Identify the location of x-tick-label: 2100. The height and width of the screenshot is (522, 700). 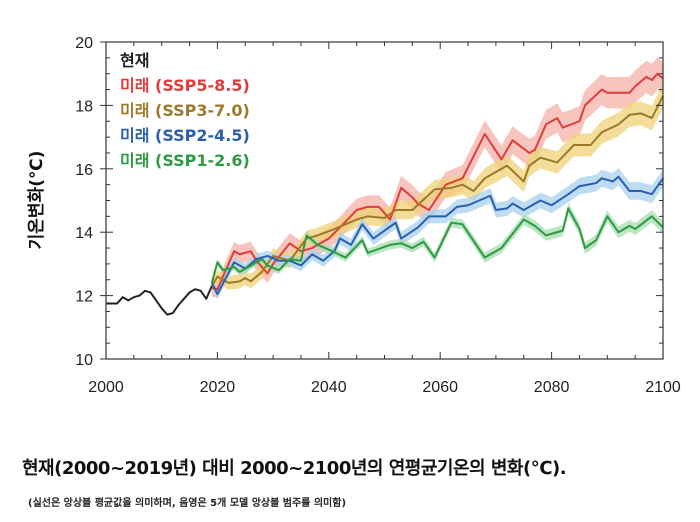
(663, 387).